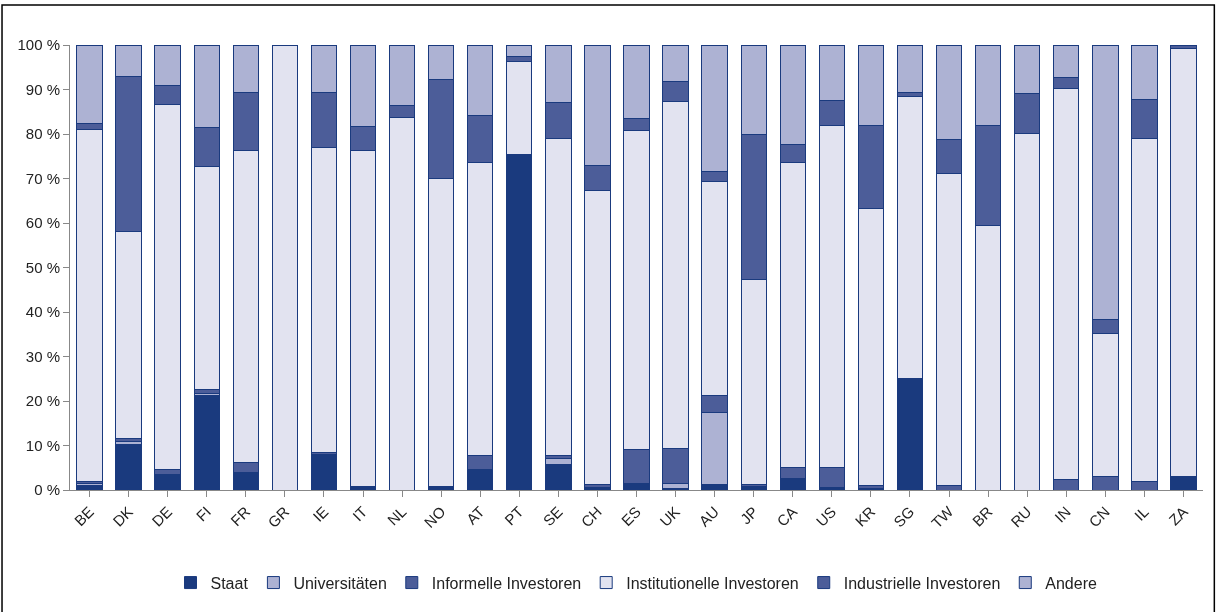  Describe the element at coordinates (359, 513) in the screenshot. I see `x-tick-label: IT` at that location.